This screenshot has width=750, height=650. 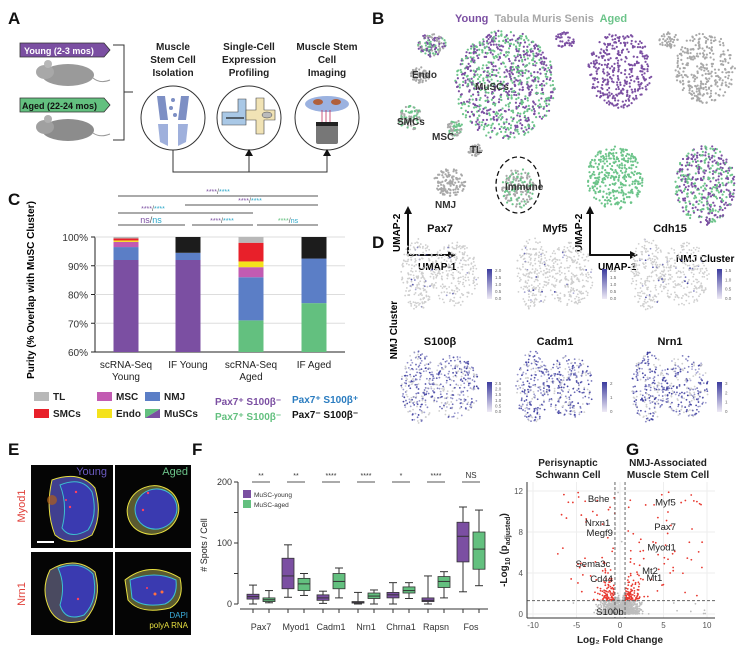 I want to click on umap2-label-right: UMAP-2, so click(x=579, y=232).